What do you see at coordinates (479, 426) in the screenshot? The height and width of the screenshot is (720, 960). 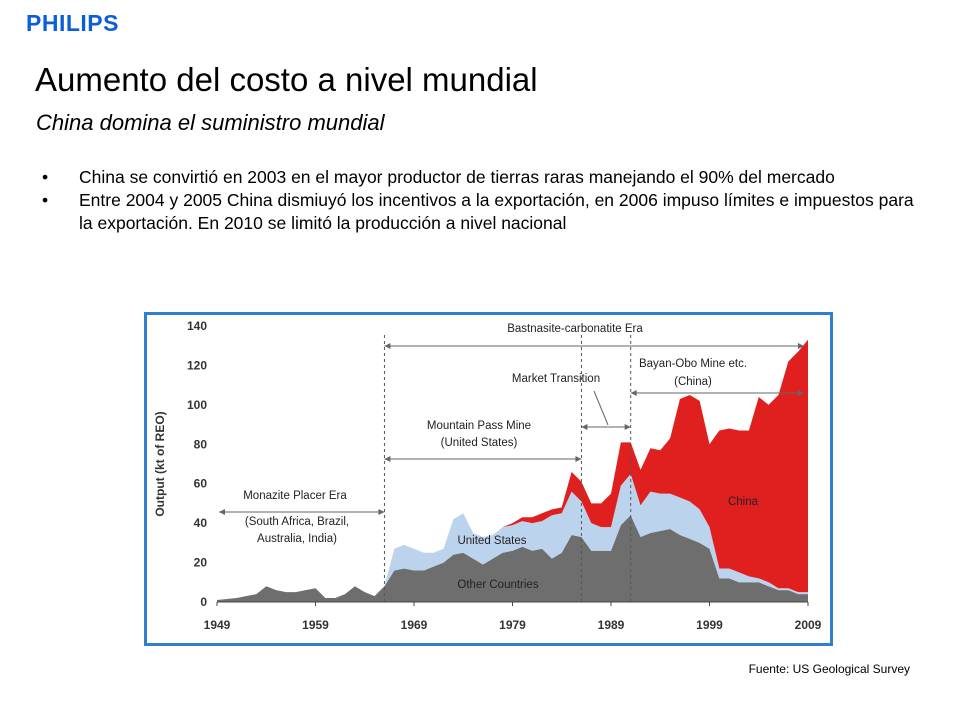 I see `era-label-mountain-pass: Mountain Pass Mine` at bounding box center [479, 426].